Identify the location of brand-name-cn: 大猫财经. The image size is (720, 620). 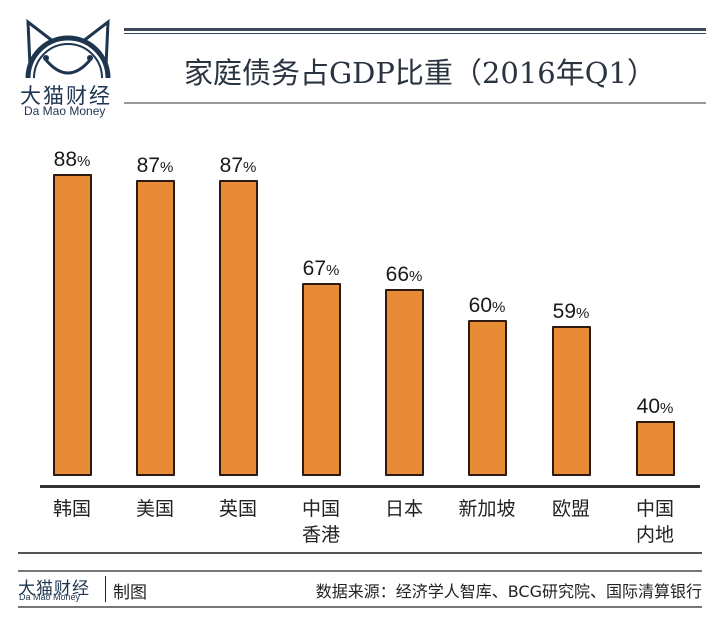
(66, 96).